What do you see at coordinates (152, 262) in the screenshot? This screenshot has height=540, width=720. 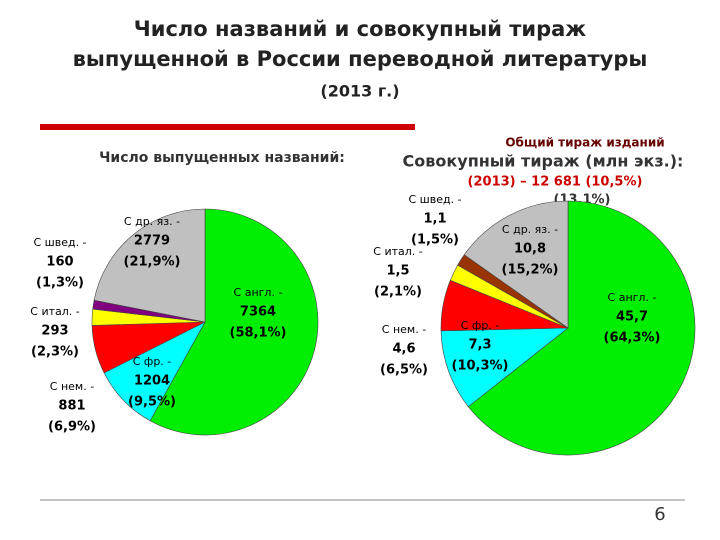 I see `slice-percent: (21,9%)` at bounding box center [152, 262].